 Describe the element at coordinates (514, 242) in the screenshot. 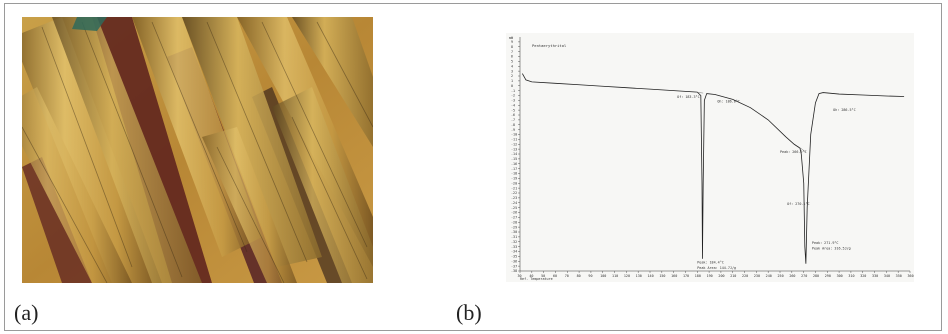

I see `y-tick-label: -32` at that location.